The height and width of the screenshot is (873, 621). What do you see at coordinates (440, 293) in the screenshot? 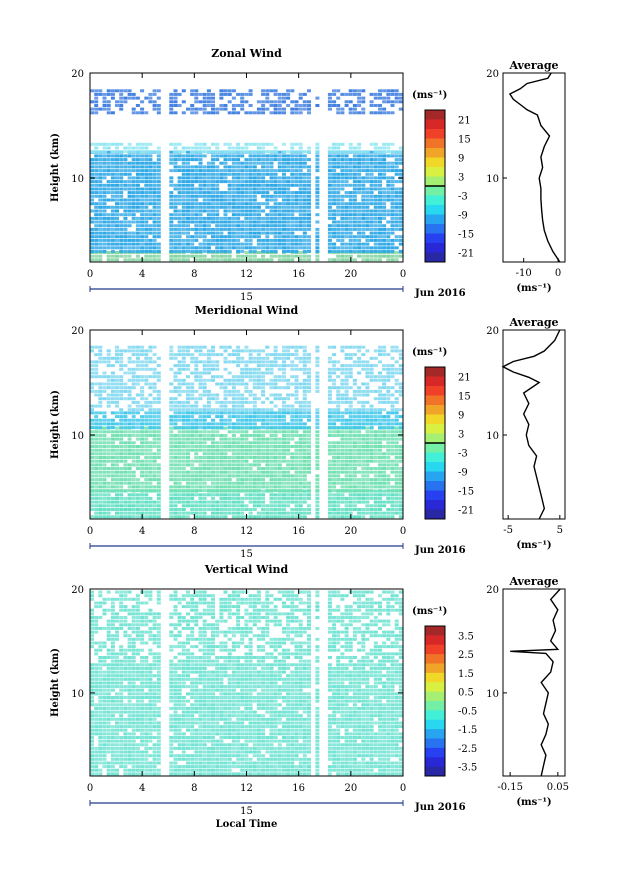
I see `date-month: Jun 2016` at bounding box center [440, 293].